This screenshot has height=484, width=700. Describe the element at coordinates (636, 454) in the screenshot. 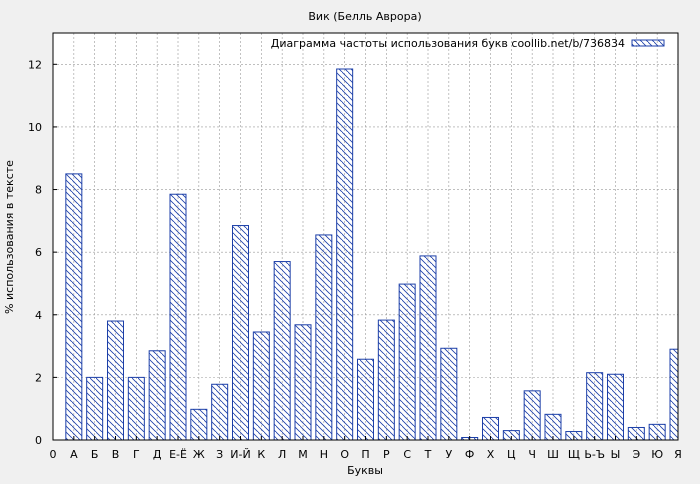

I see `x-tick-label: Э` at that location.